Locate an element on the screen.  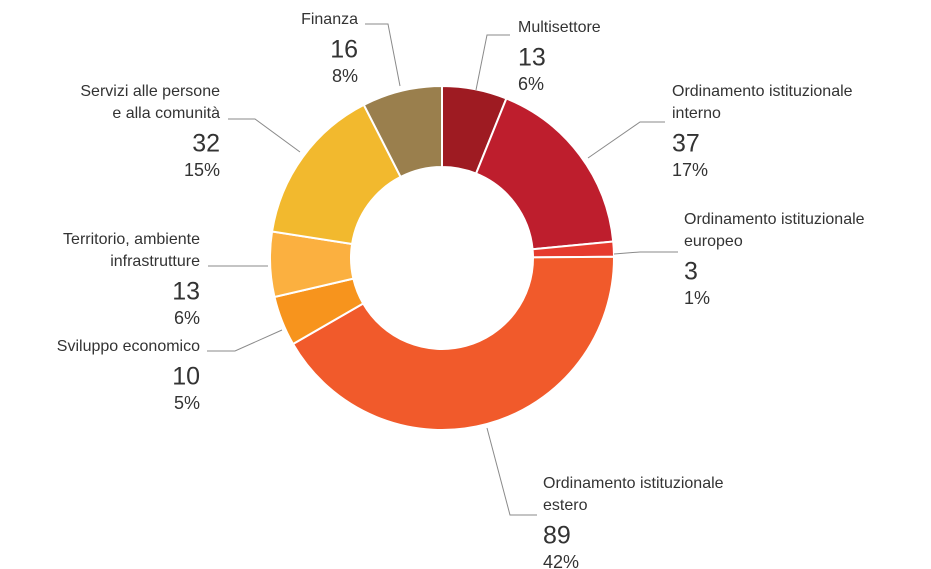
slice-value: 16 is located at coordinates (344, 50).